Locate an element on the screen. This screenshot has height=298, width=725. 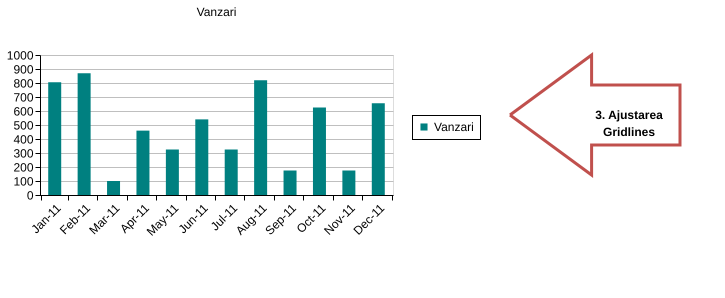
chart-title: Vanzari is located at coordinates (216, 12).